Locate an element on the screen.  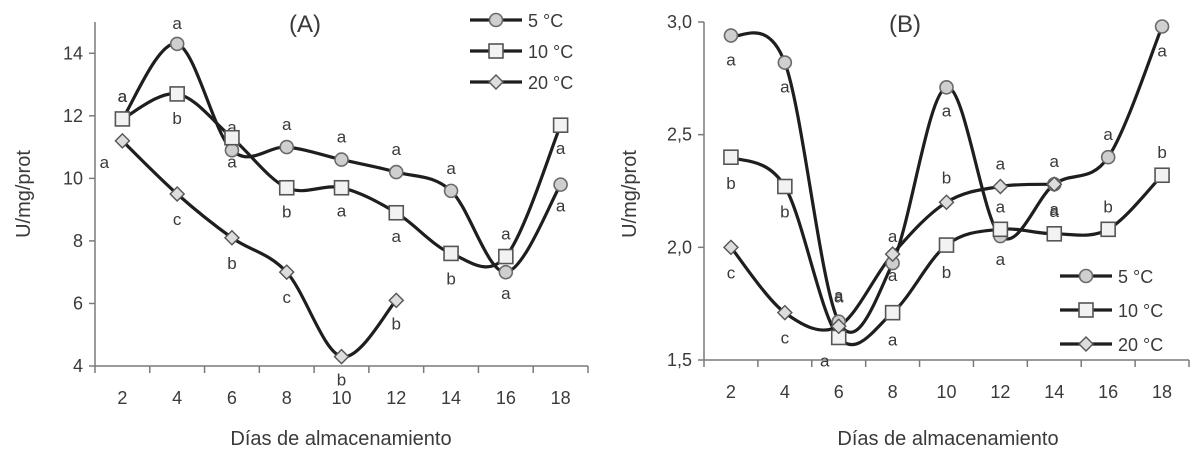
x-tick-label: 8 is located at coordinates (893, 392).